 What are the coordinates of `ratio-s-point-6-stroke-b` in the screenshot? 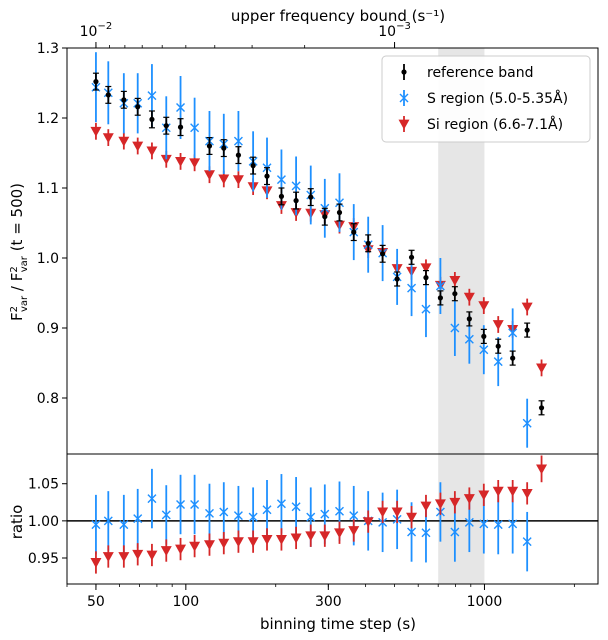 It's located at (181, 505).